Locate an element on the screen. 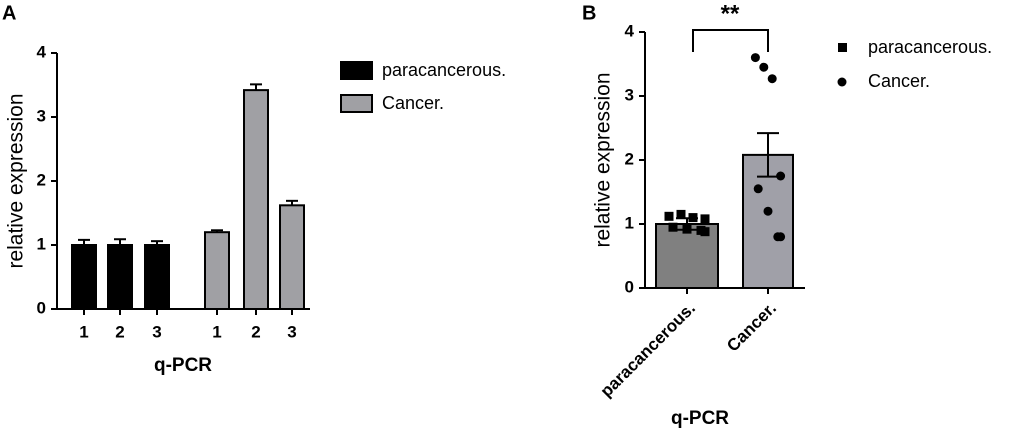 This screenshot has height=432, width=1020. panel-label: B is located at coordinates (589, 13).